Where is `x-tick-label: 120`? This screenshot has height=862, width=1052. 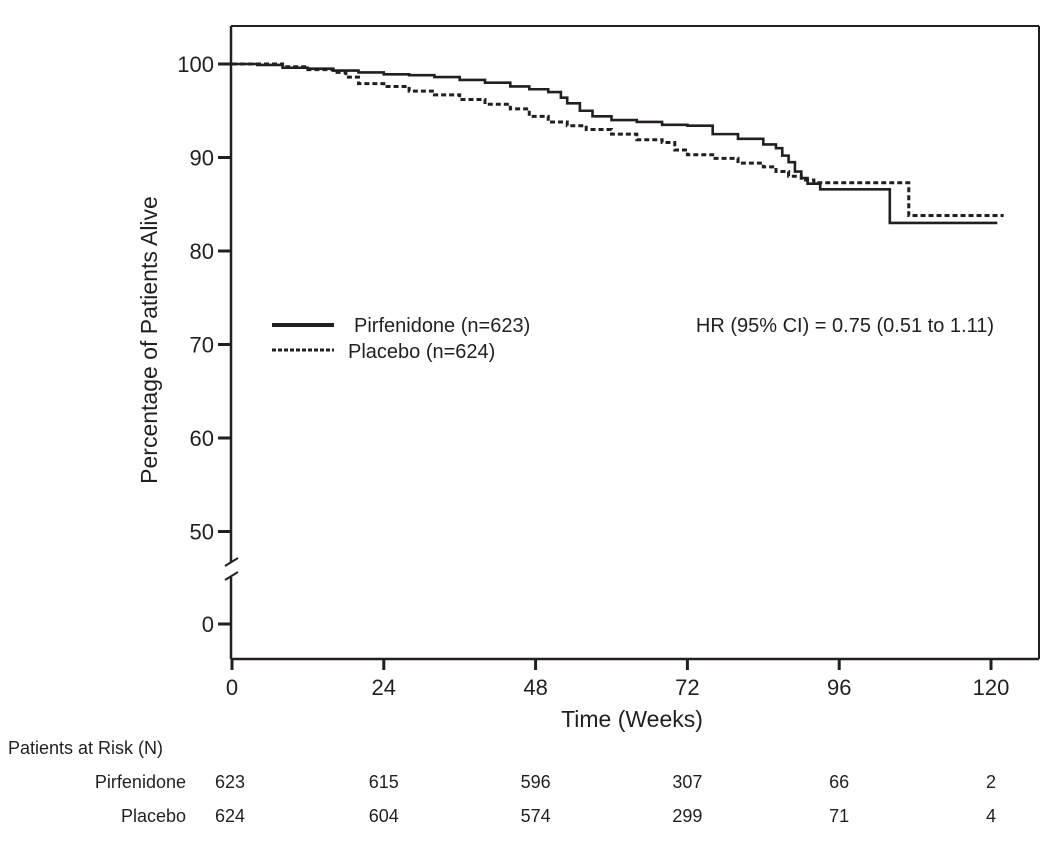 x-tick-label: 120 is located at coordinates (991, 687).